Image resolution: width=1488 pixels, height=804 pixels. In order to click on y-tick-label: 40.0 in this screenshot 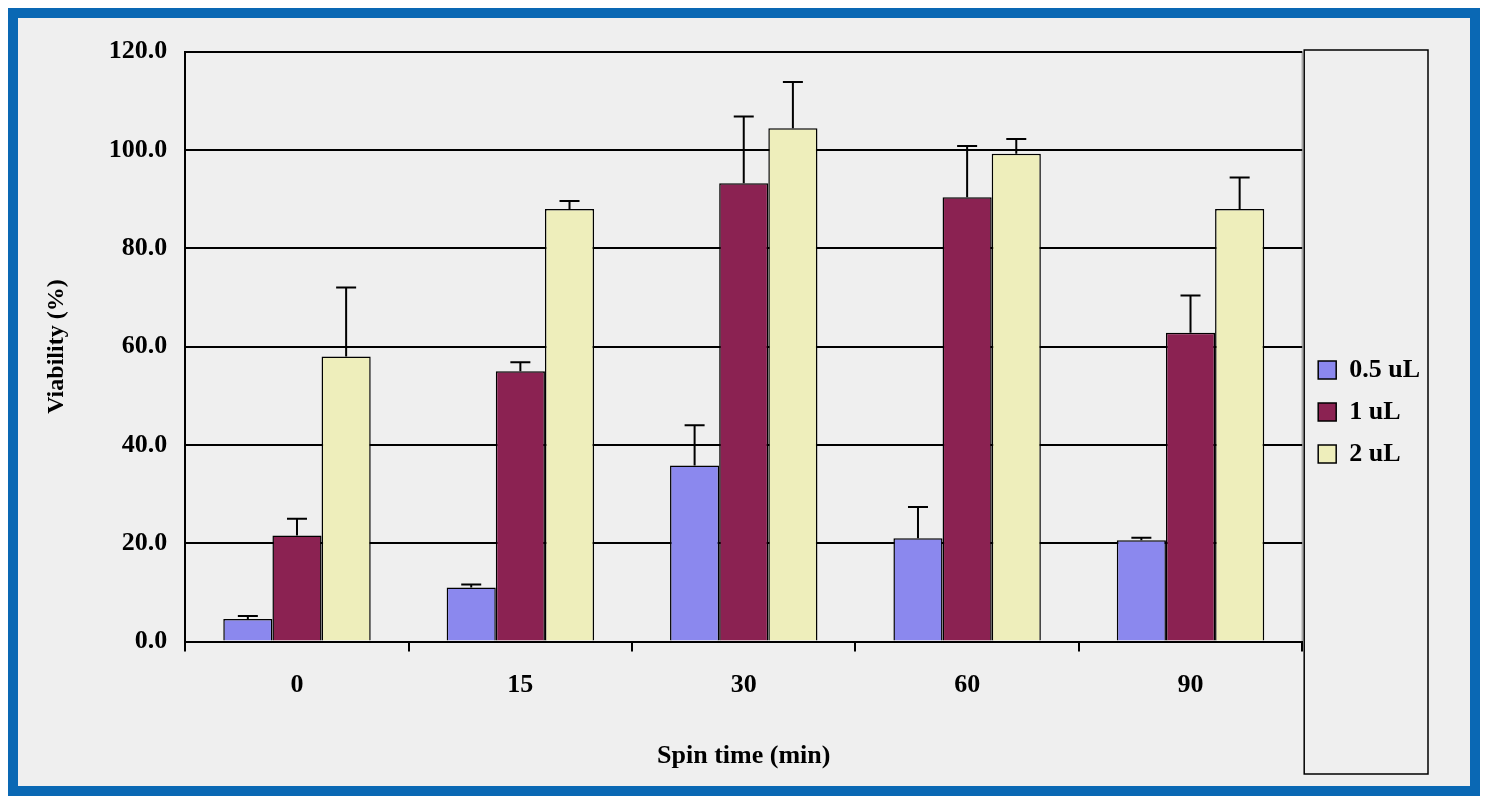, I will do `click(144, 443)`.